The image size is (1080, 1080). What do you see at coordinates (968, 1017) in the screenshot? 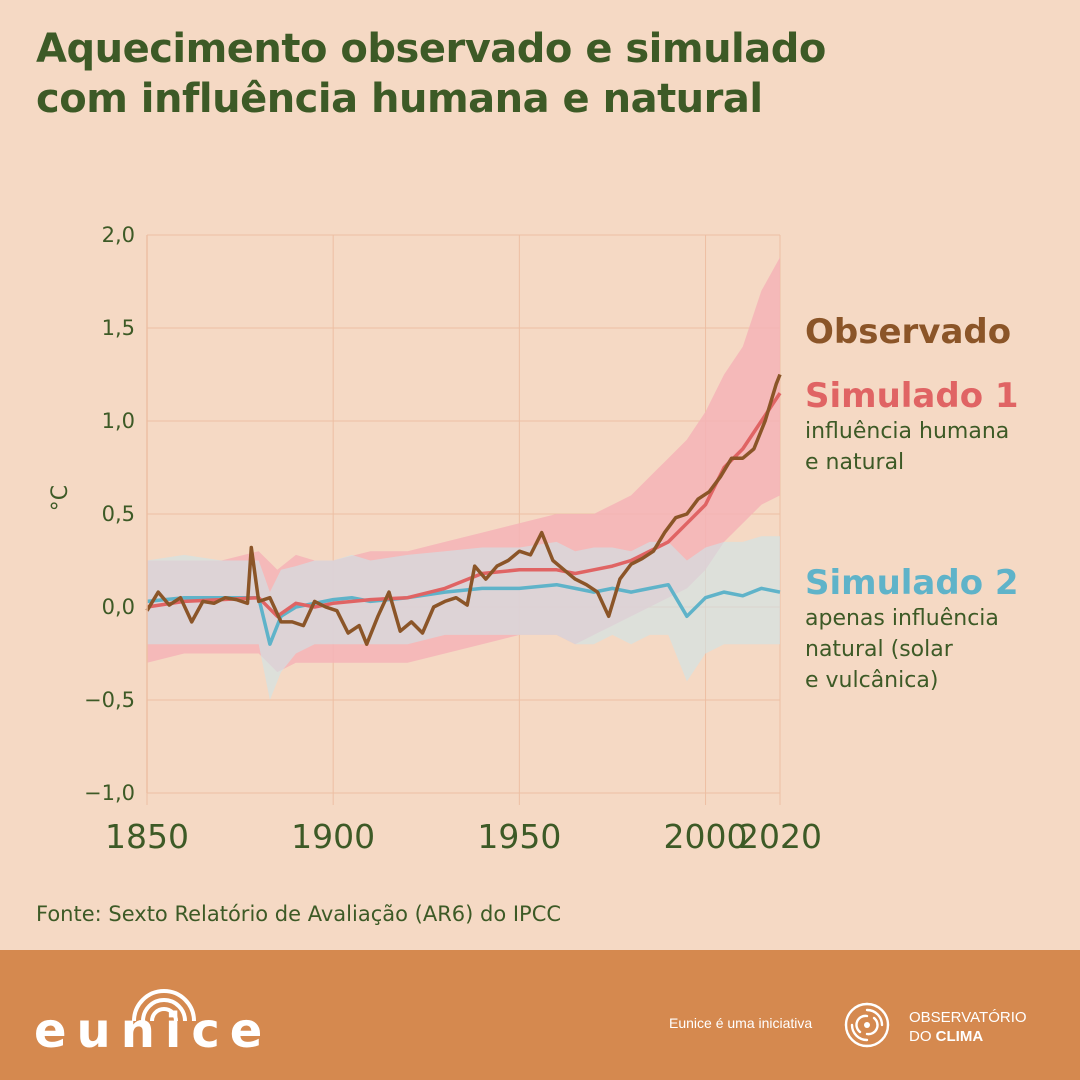
I see `observatorio-line-1: OBSERVATÓRIO` at bounding box center [968, 1017].